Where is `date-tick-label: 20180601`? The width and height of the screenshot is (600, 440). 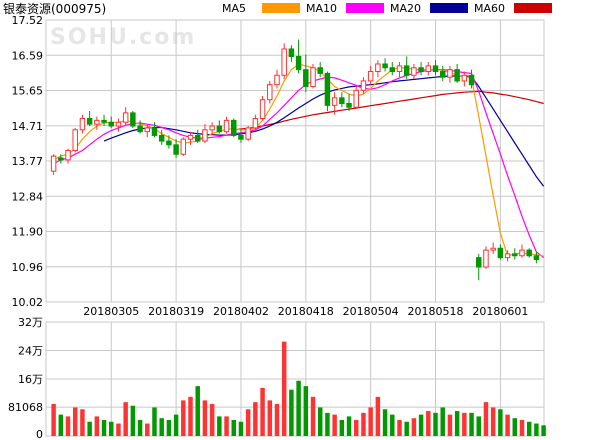
date-tick-label: 20180601 is located at coordinates (500, 311).